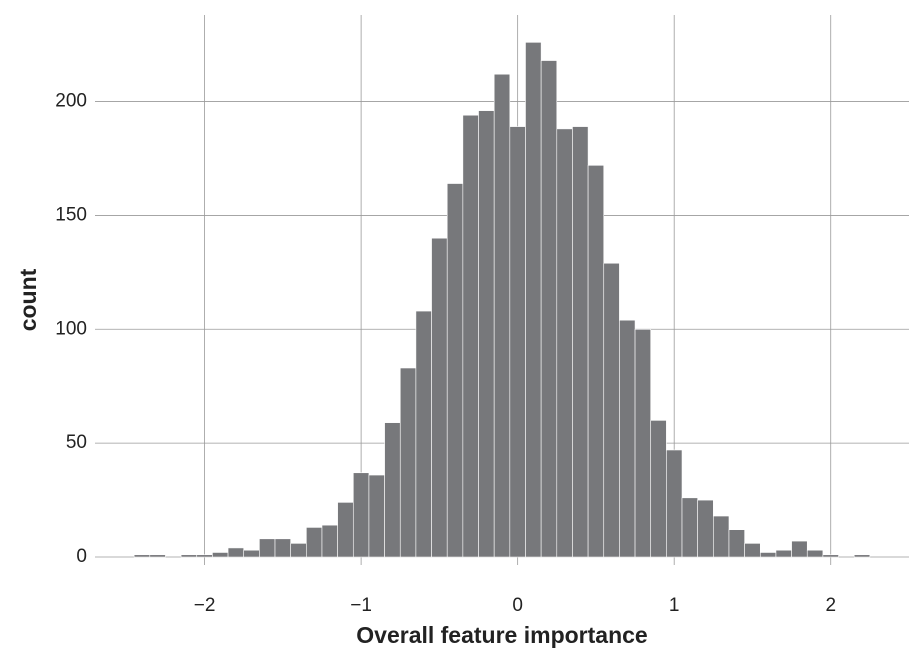 The height and width of the screenshot is (657, 919). I want to click on y-axis-title: count, so click(28, 299).